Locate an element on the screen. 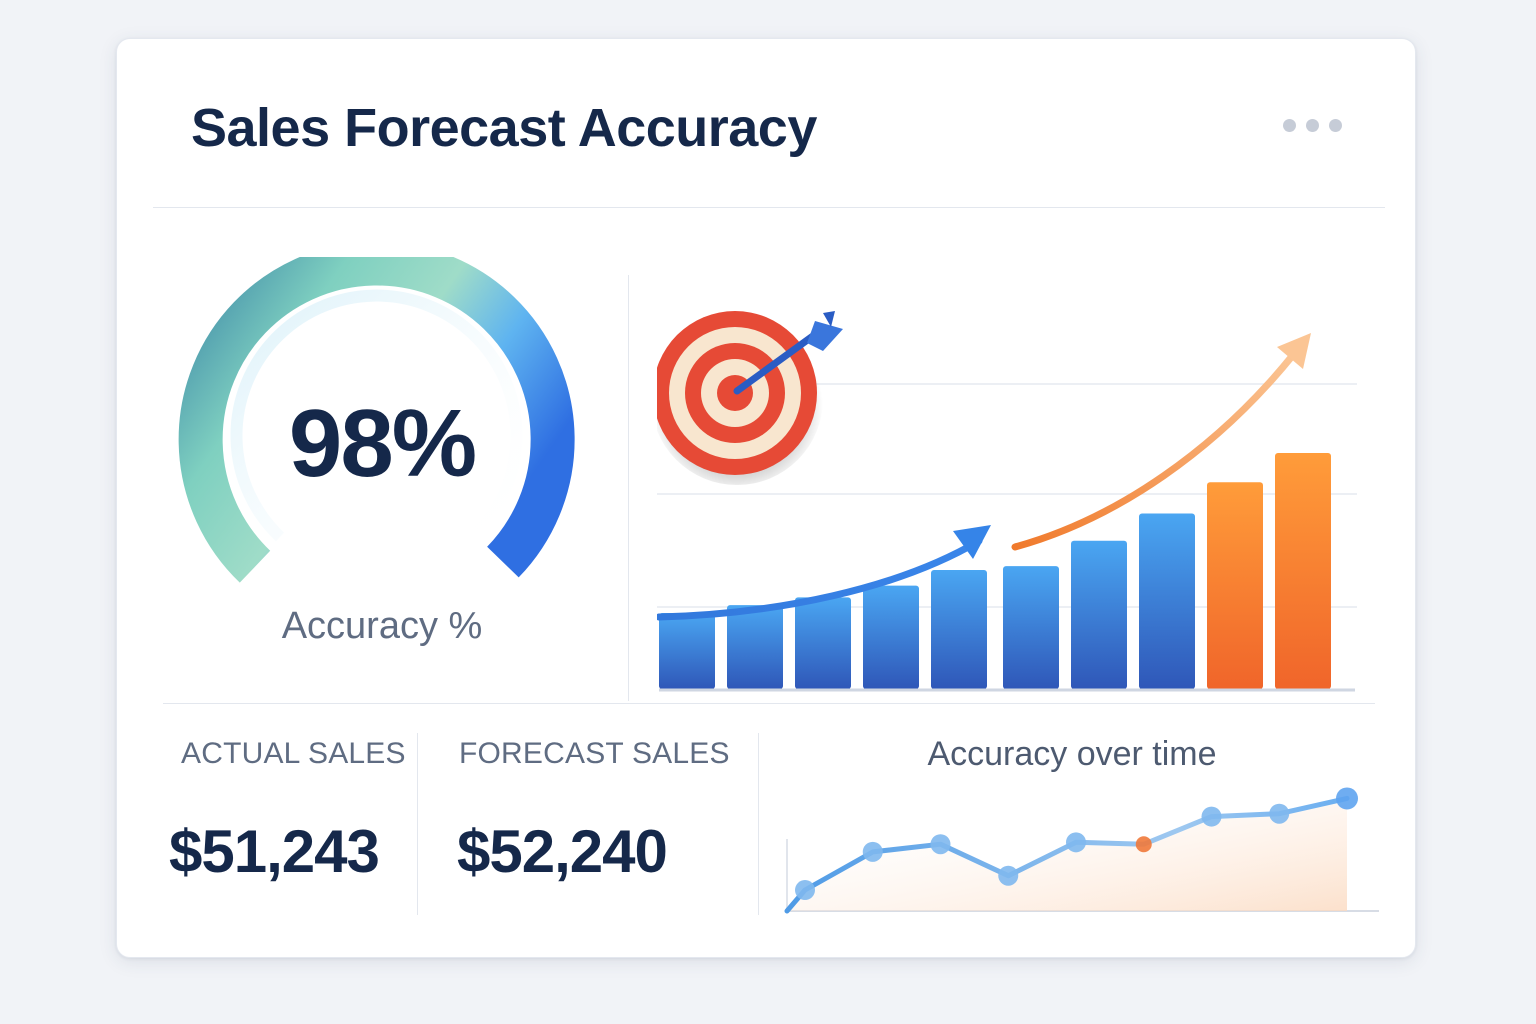 The height and width of the screenshot is (1024, 1536). actual-sales-value: $51,243 is located at coordinates (274, 851).